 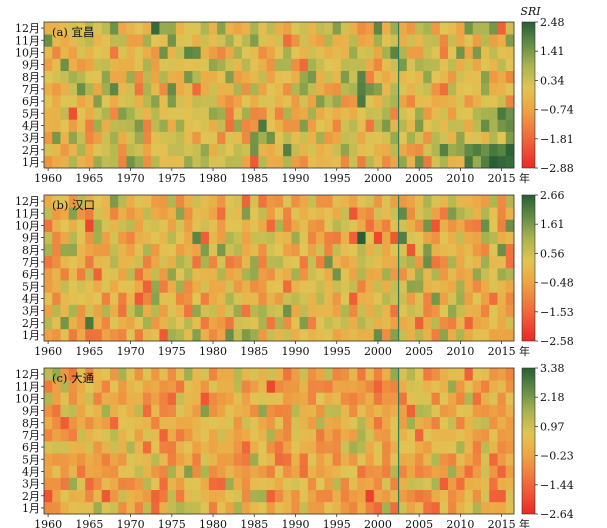 What do you see at coordinates (419, 178) in the screenshot?
I see `x-tick-label: 2005` at bounding box center [419, 178].